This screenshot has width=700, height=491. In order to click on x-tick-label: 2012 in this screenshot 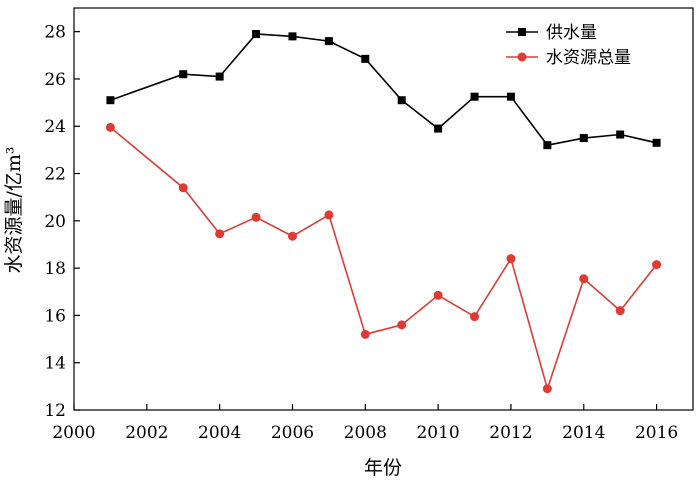, I will do `click(510, 433)`.